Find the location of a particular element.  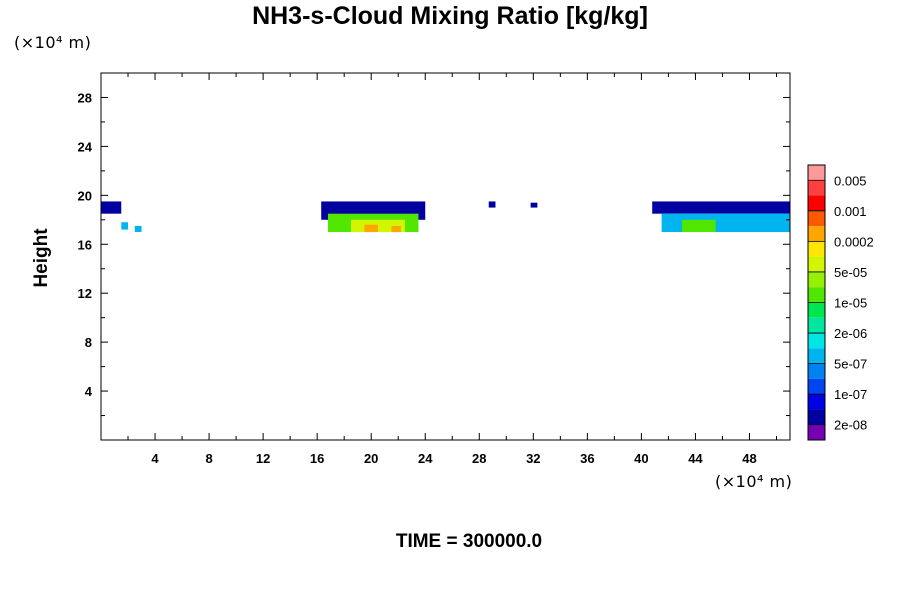

x-tick-label: 40 is located at coordinates (641, 458).